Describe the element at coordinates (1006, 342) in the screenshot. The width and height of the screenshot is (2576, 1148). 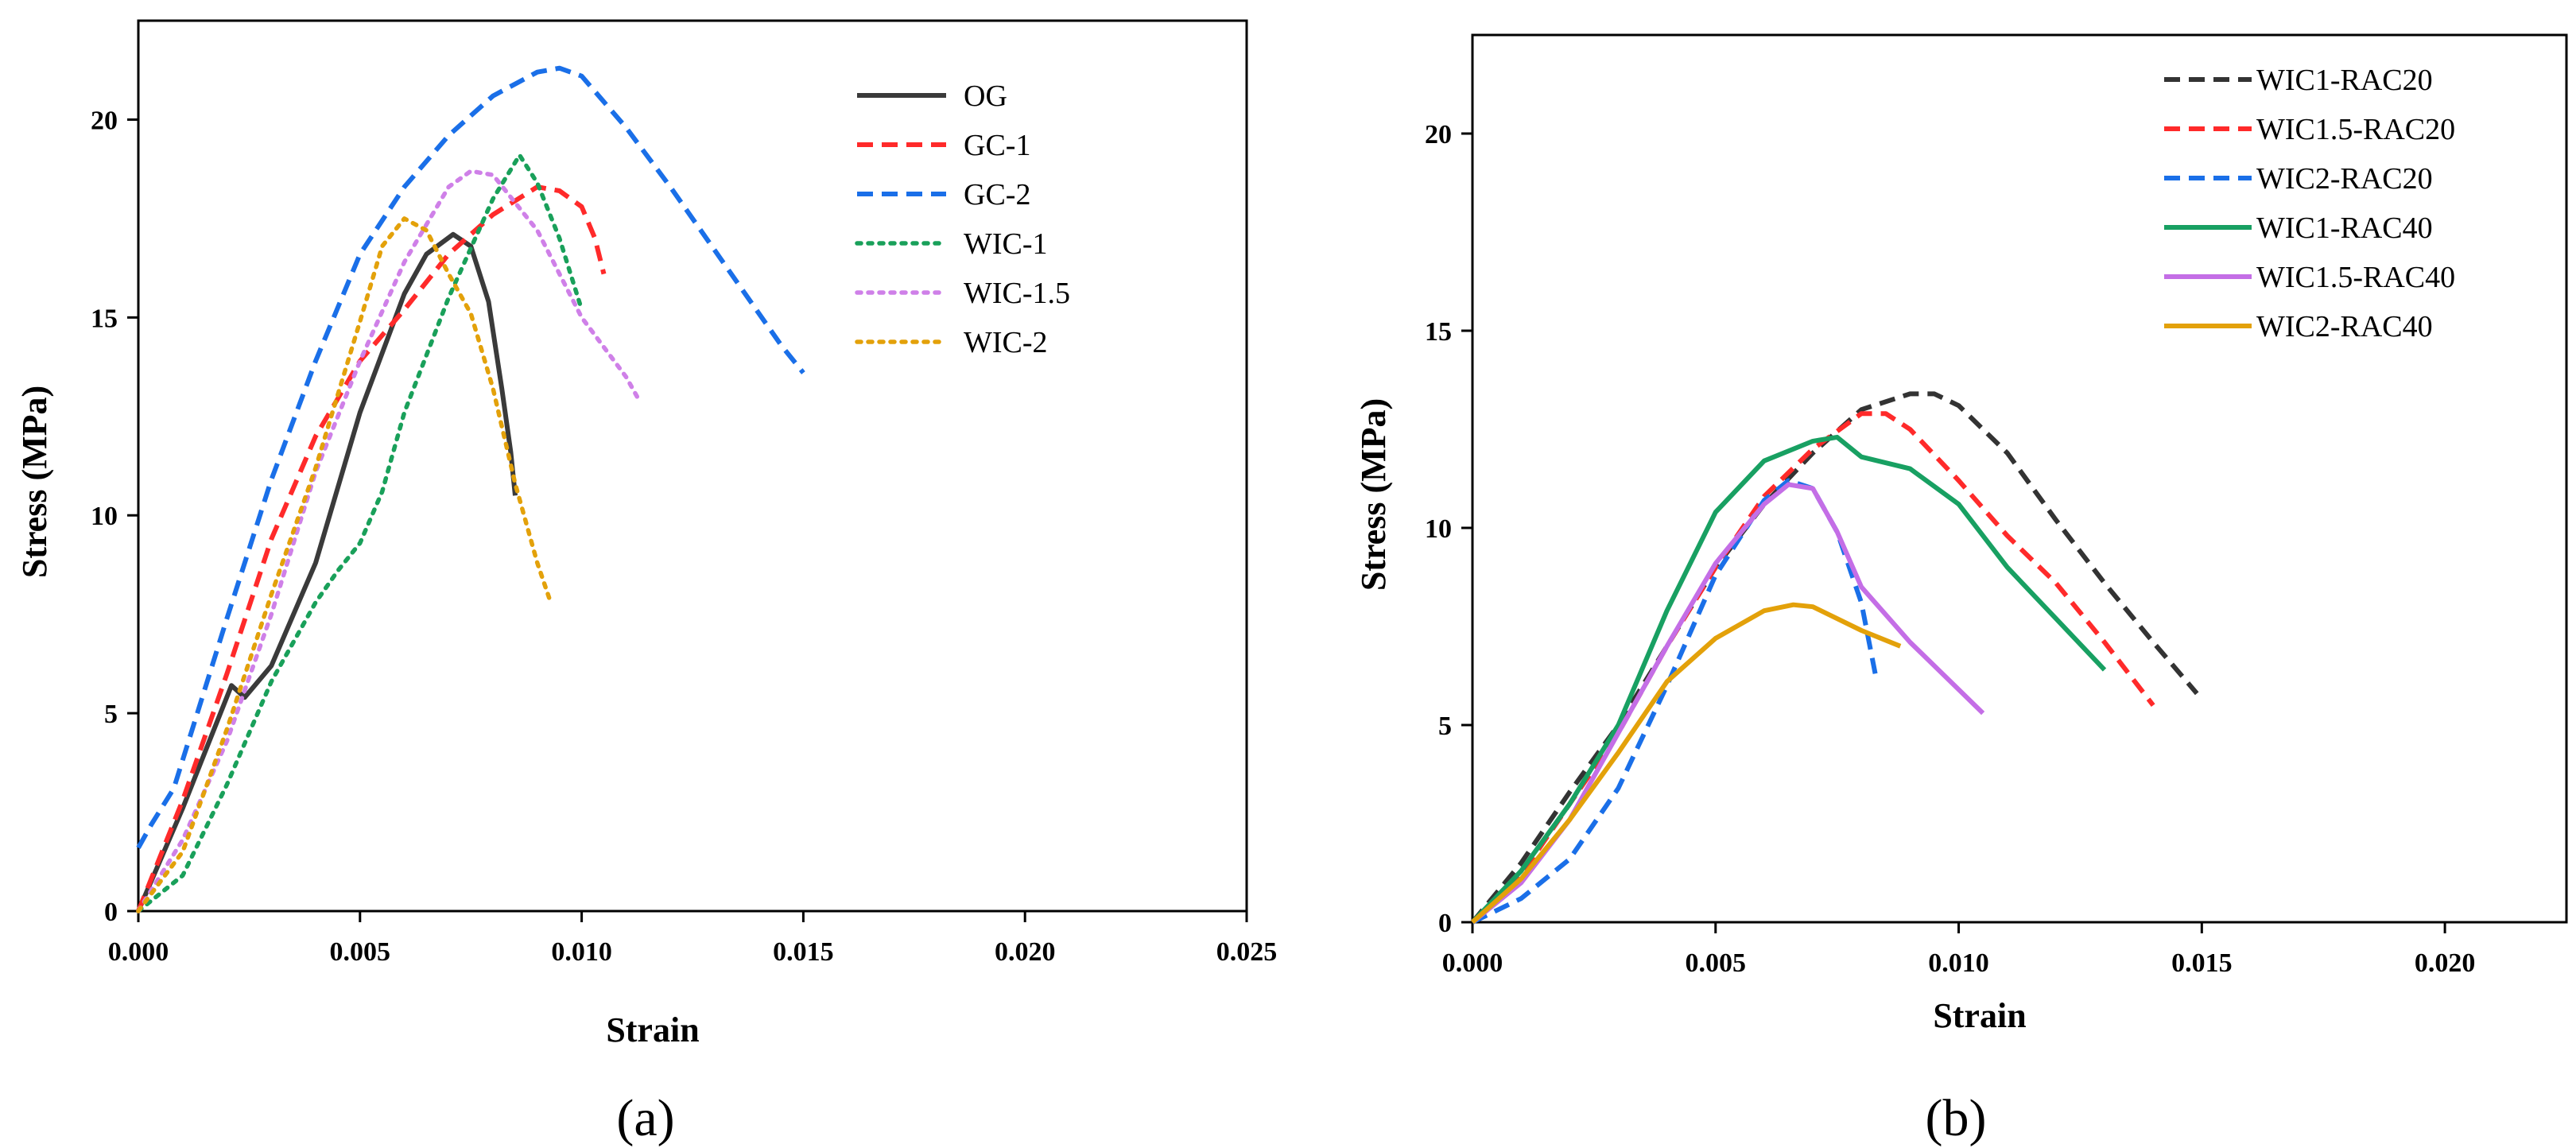
I see `legend-label: WIC-2` at that location.